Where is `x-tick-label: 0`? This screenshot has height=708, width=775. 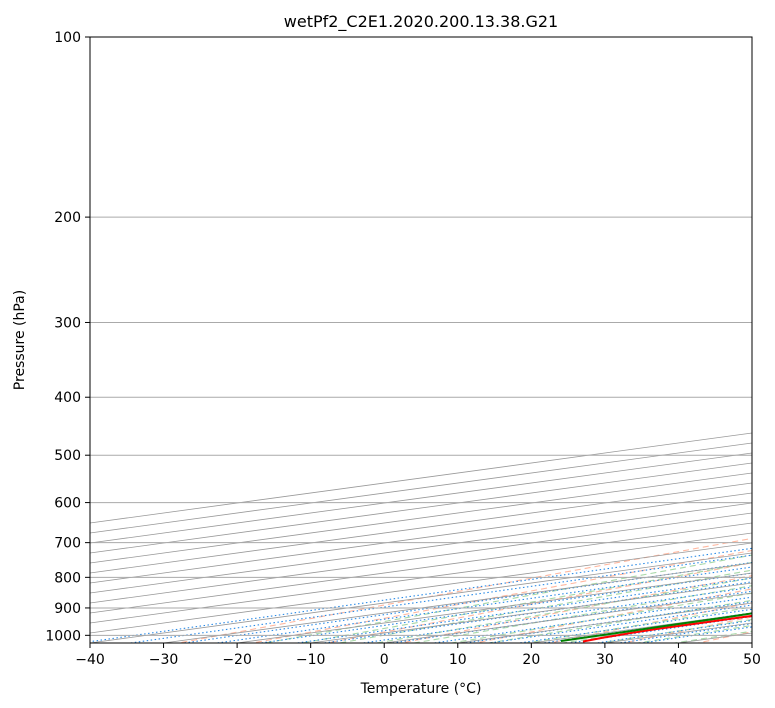 x-tick-label: 0 is located at coordinates (384, 660).